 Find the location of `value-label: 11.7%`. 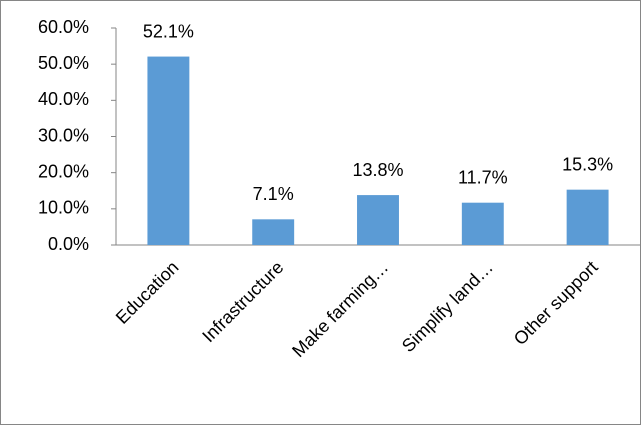

value-label: 11.7% is located at coordinates (483, 177).